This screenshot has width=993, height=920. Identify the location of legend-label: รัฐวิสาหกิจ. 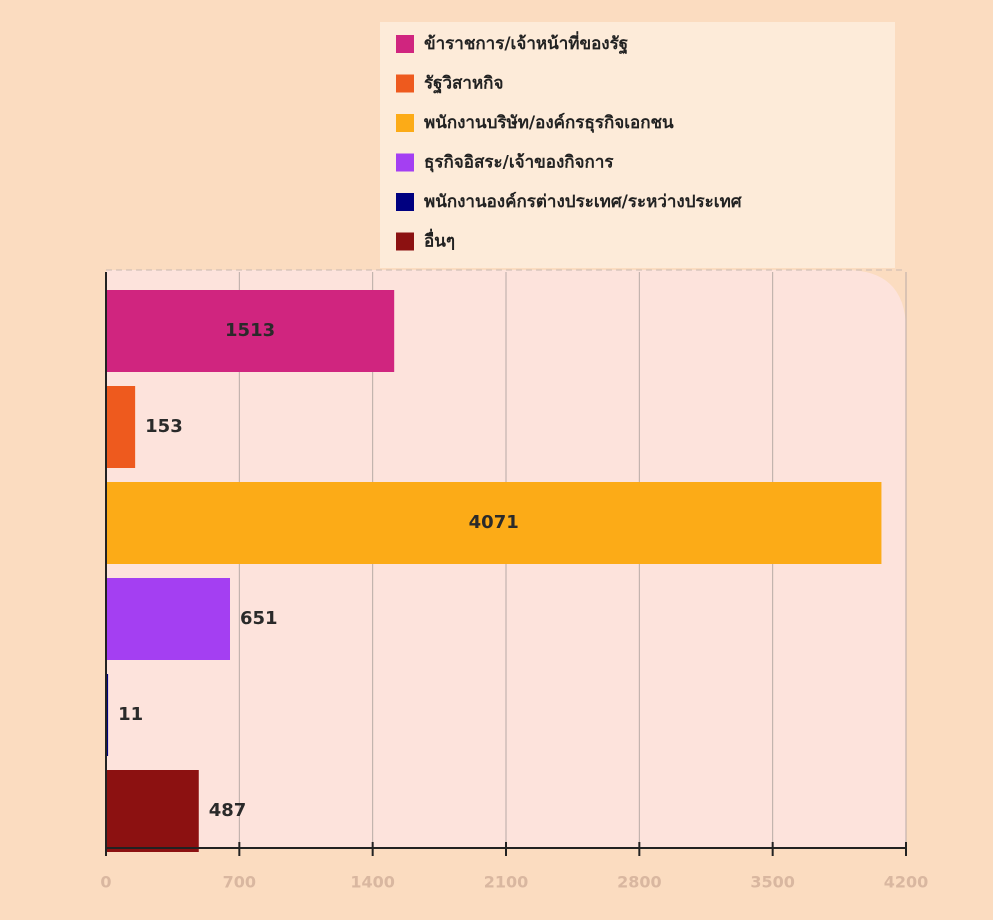
(463, 84).